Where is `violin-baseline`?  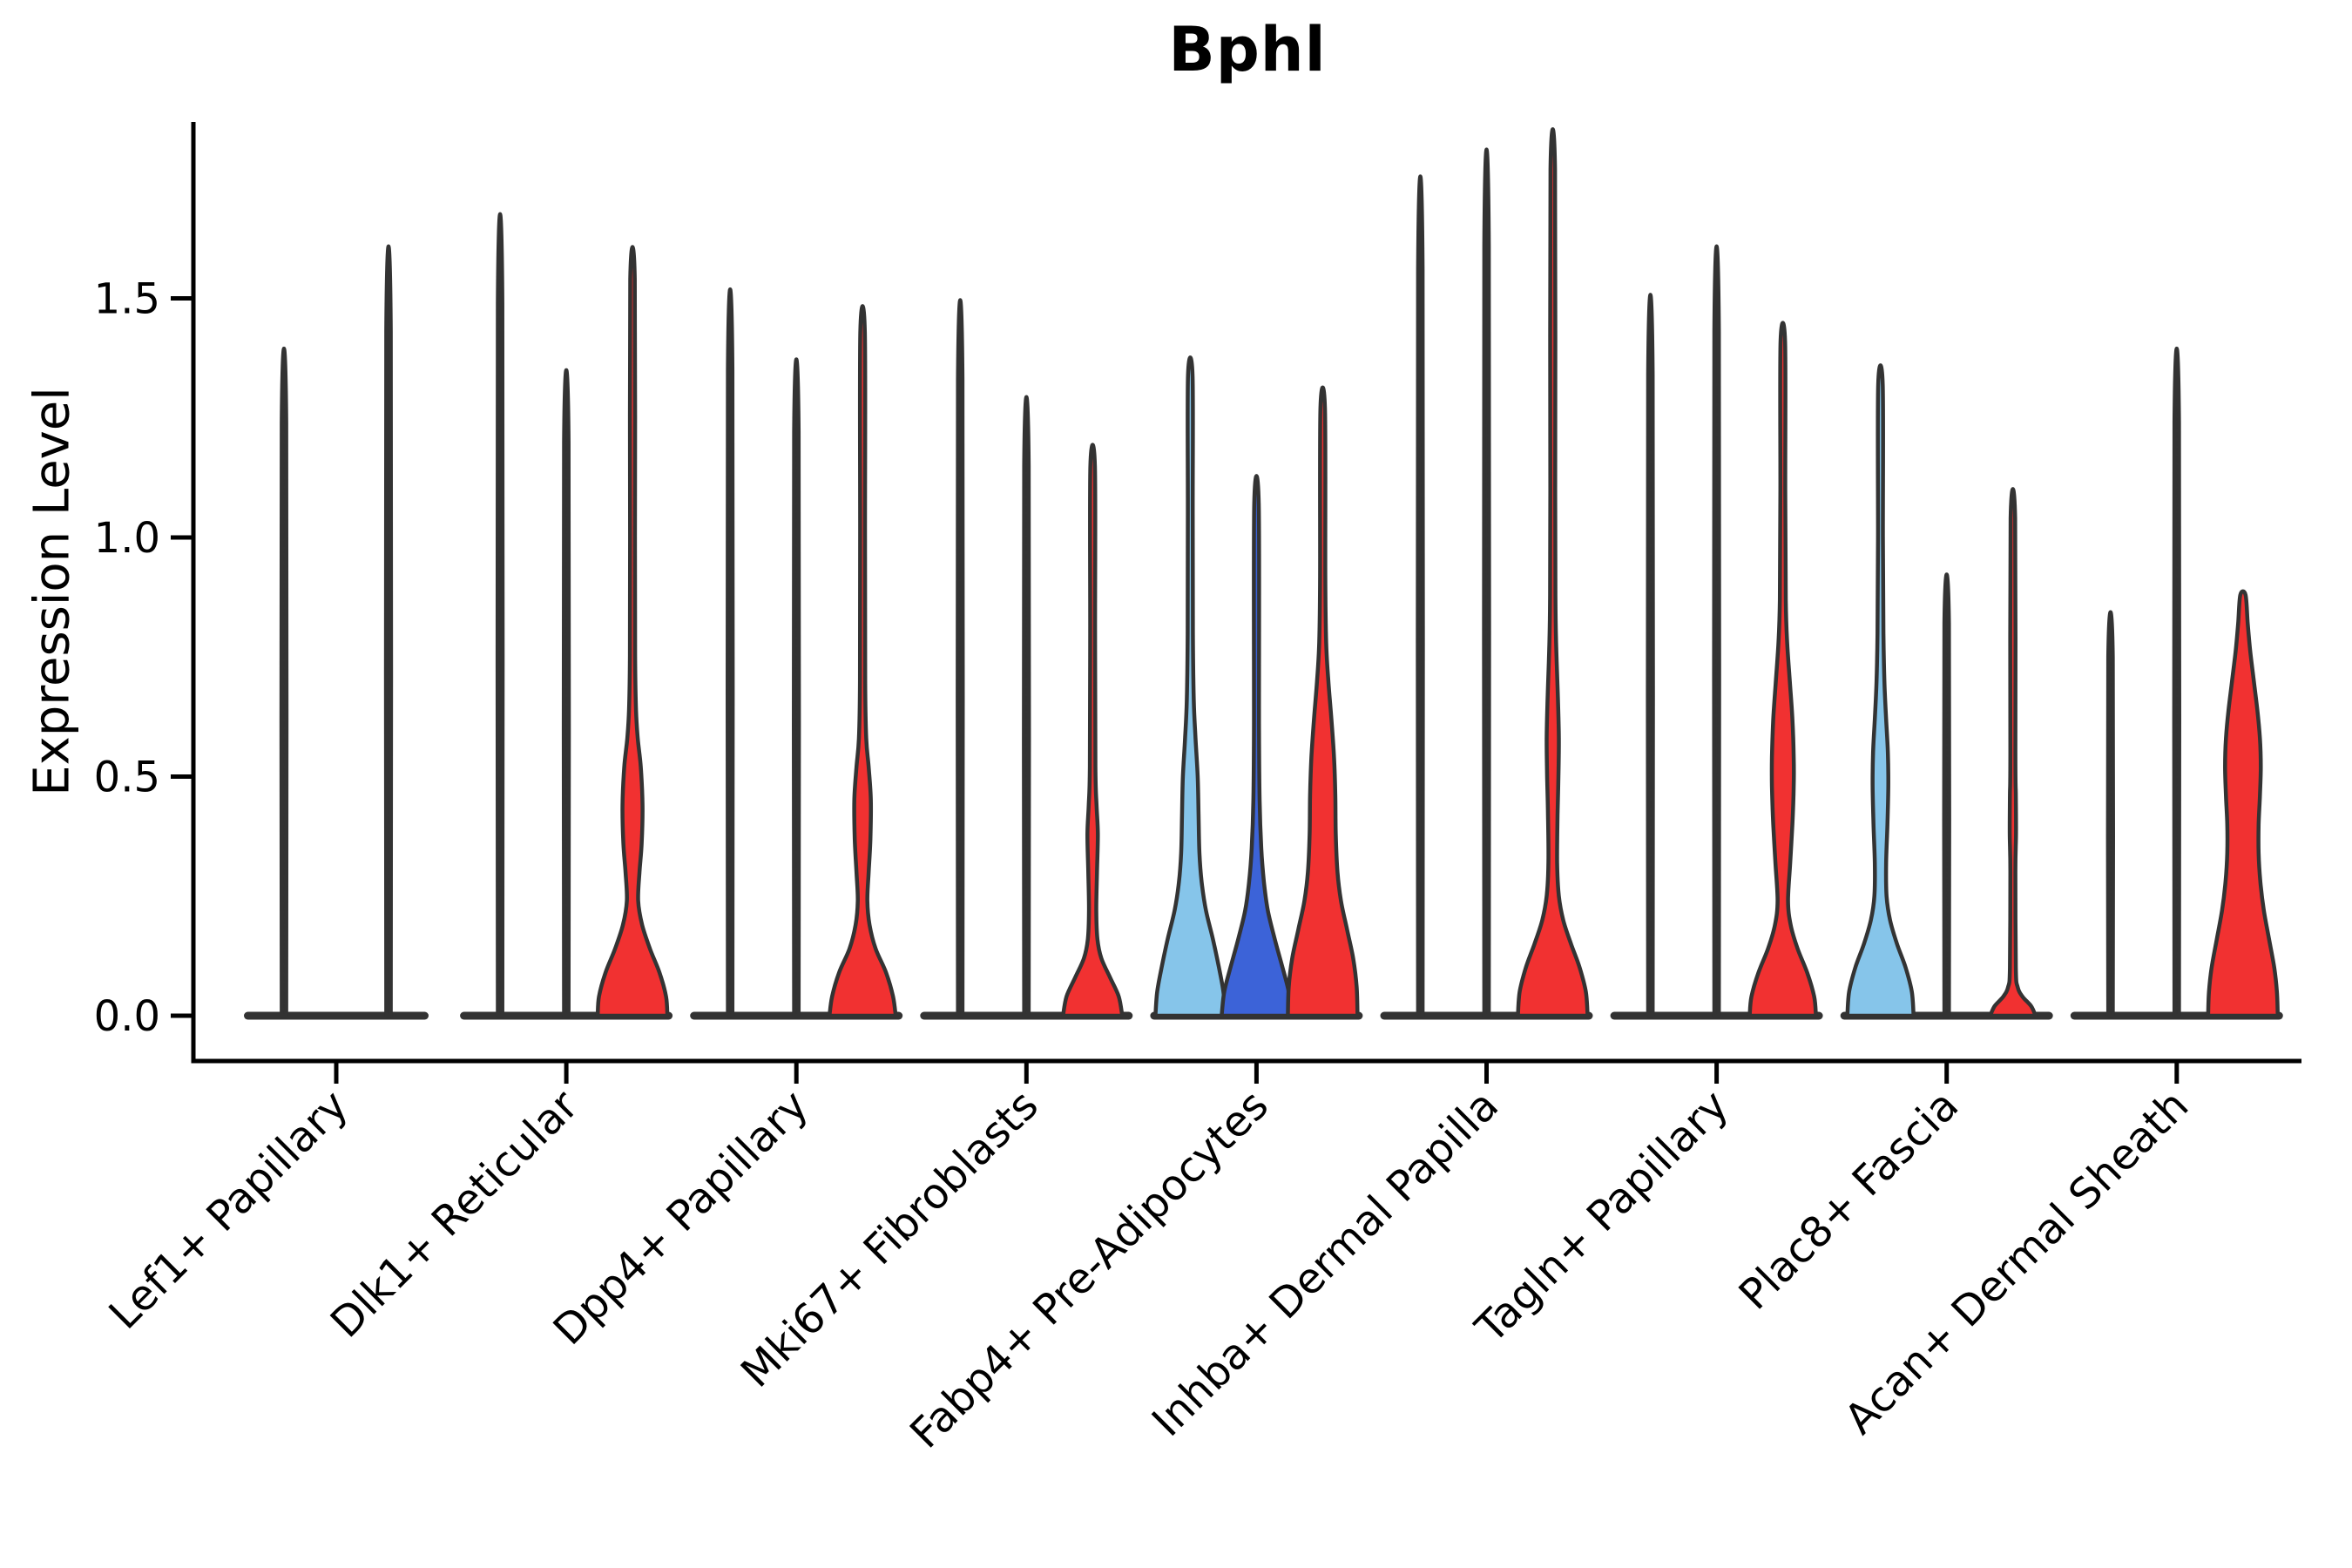 violin-baseline is located at coordinates (336, 1015).